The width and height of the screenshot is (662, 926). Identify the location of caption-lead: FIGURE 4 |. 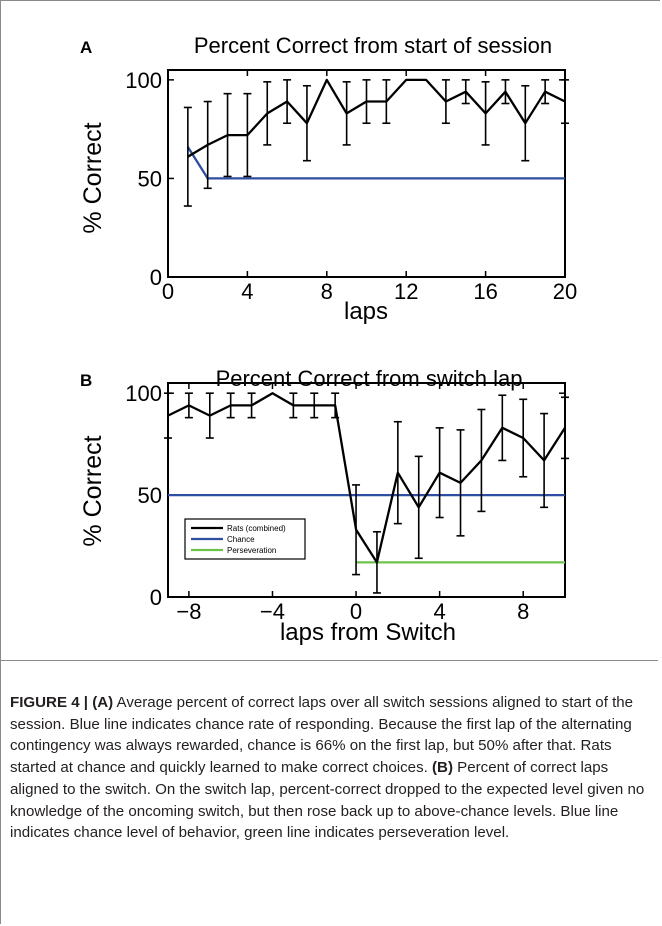
(51, 702).